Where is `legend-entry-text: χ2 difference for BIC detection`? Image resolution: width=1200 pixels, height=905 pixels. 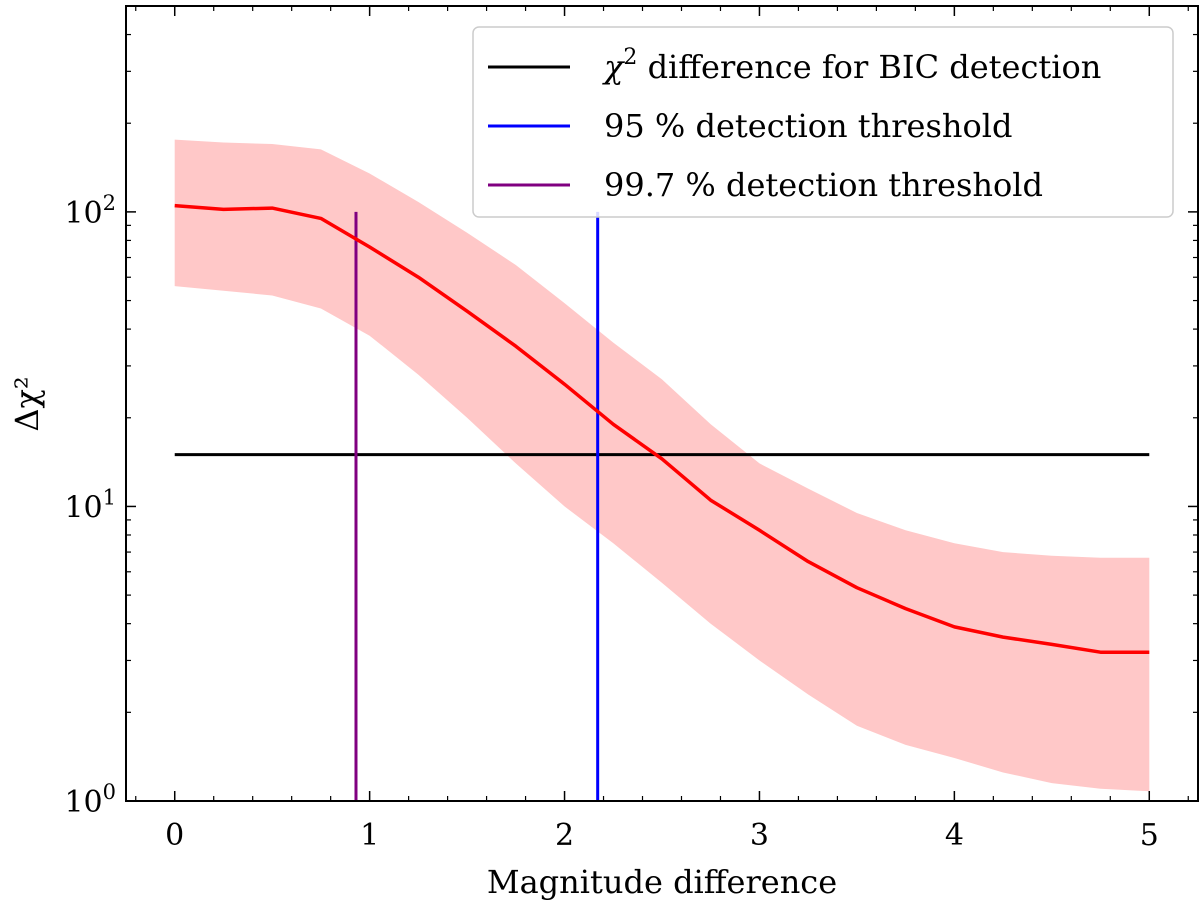
legend-entry-text: χ2 difference for BIC detection is located at coordinates (851, 65).